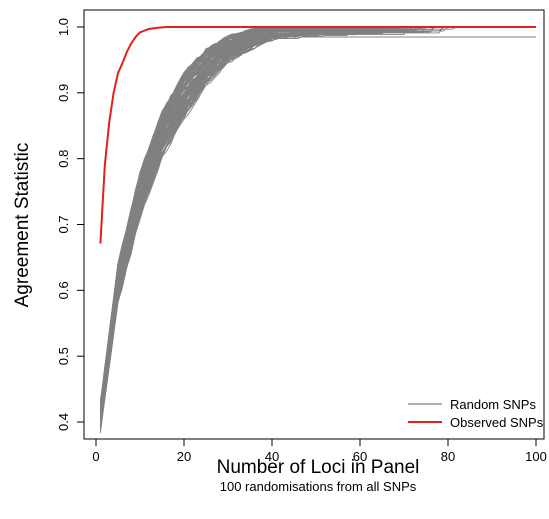 This screenshot has height=519, width=549. What do you see at coordinates (497, 422) in the screenshot?
I see `legend-label-observed: Observed SNPs` at bounding box center [497, 422].